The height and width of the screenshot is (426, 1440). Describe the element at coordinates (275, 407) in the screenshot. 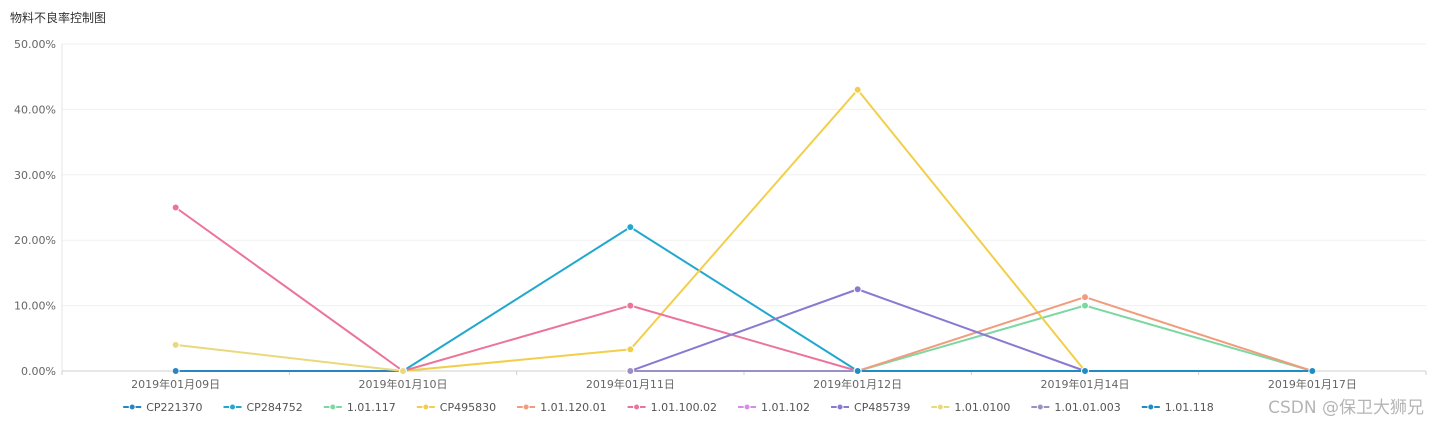

I see `legend-label: CP284752` at that location.